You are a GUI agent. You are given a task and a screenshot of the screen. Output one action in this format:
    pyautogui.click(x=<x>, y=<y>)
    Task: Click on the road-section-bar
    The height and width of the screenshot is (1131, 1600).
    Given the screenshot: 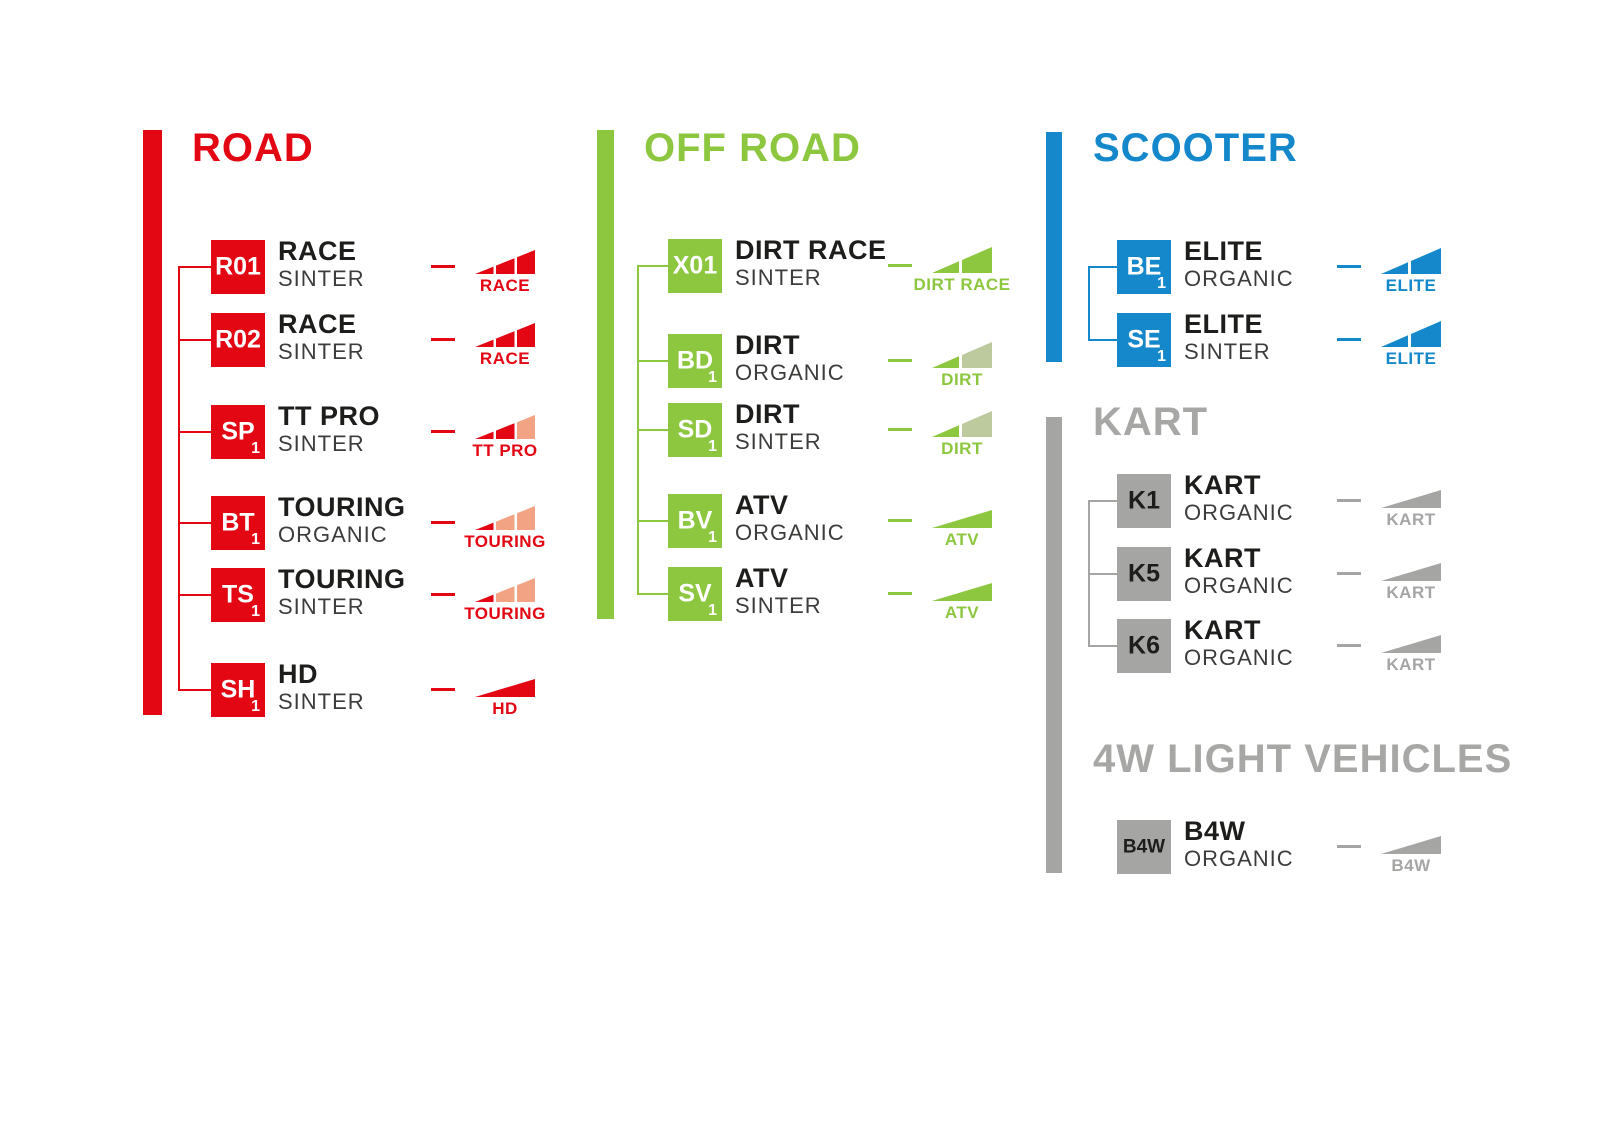 What is the action you would take?
    pyautogui.click(x=152, y=422)
    